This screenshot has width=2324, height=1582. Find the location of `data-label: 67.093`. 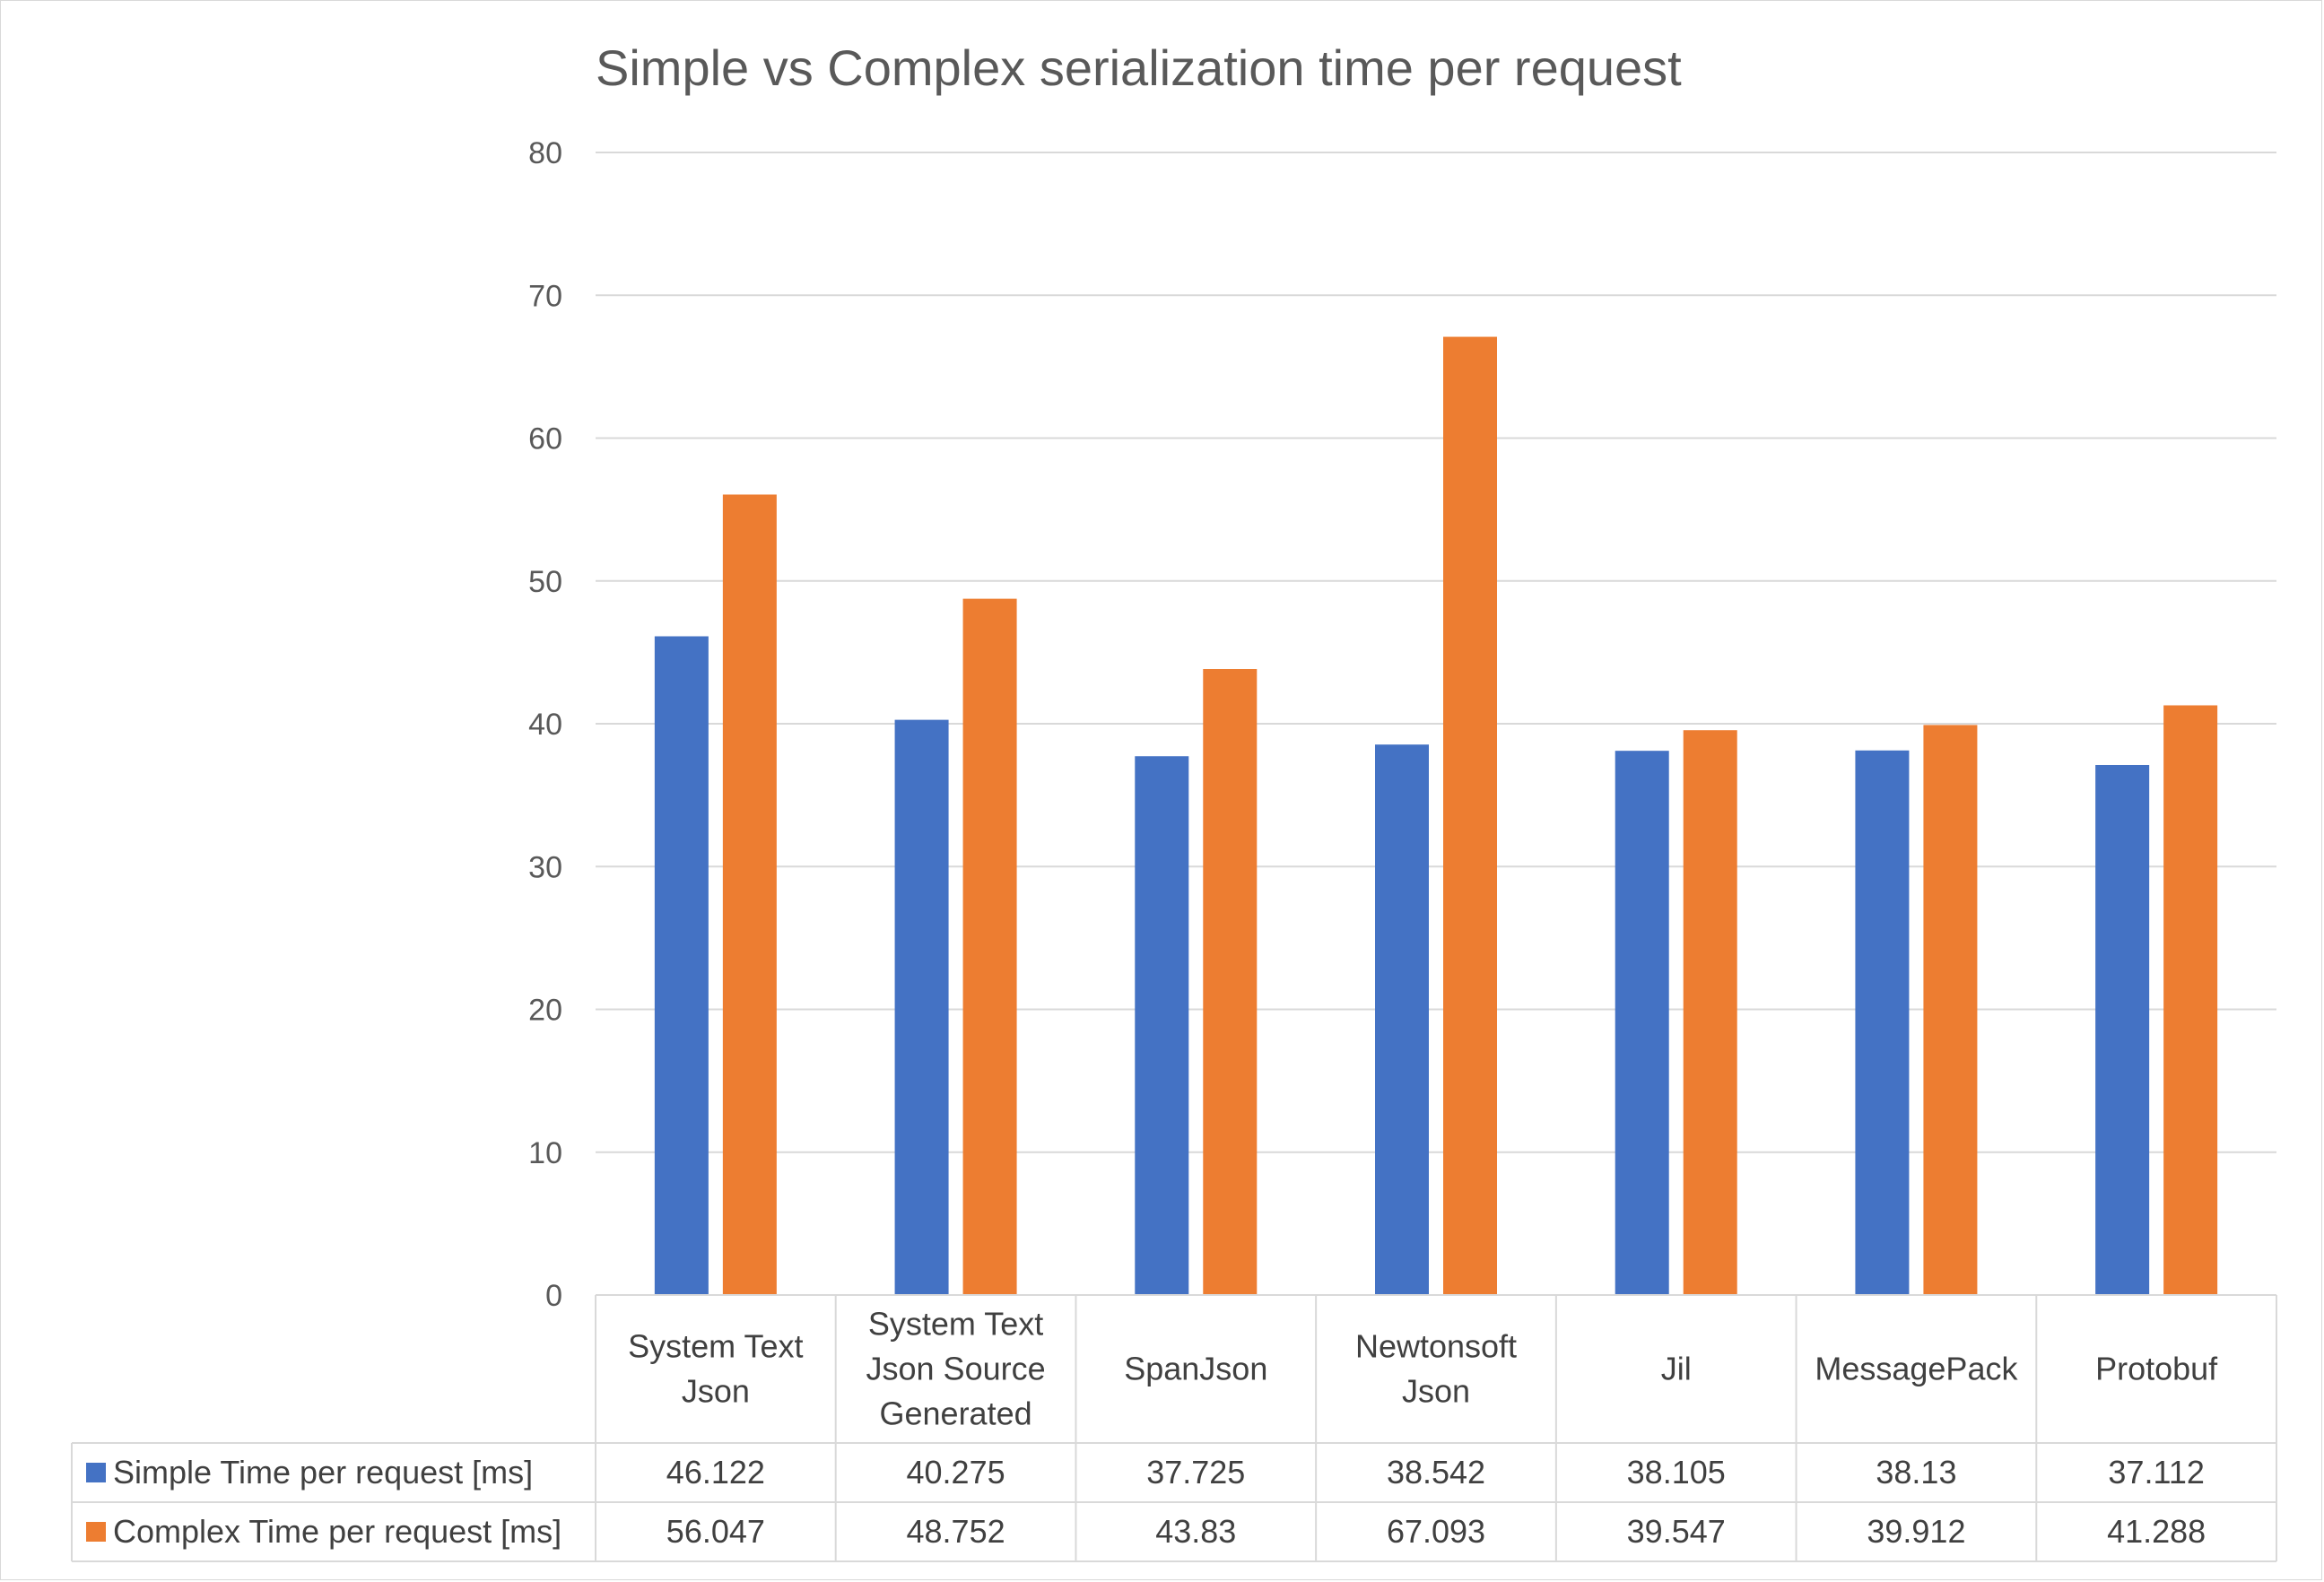

data-label: 67.093 is located at coordinates (1436, 1531).